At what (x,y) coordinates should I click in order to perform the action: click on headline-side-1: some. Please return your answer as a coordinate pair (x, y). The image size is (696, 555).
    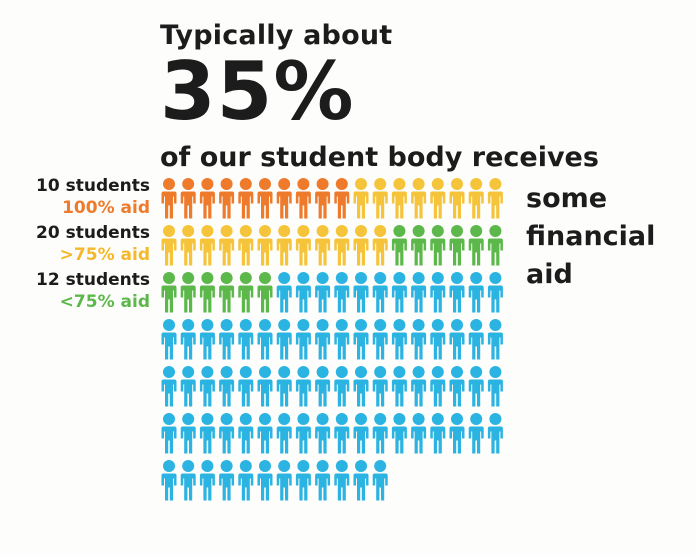
    Looking at the image, I should click on (567, 198).